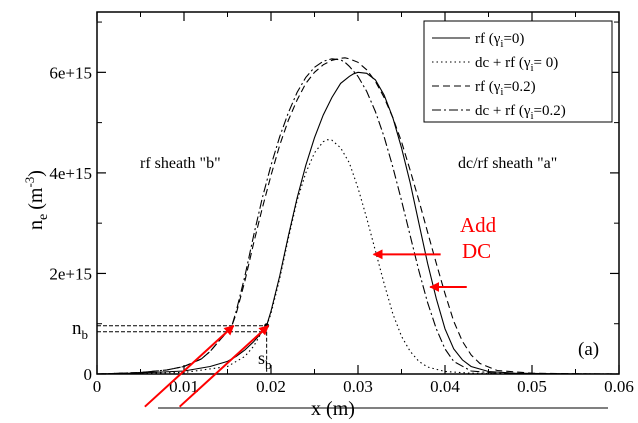 The image size is (638, 423). Describe the element at coordinates (499, 40) in the screenshot. I see `legend-label: rf (γi=0)` at that location.